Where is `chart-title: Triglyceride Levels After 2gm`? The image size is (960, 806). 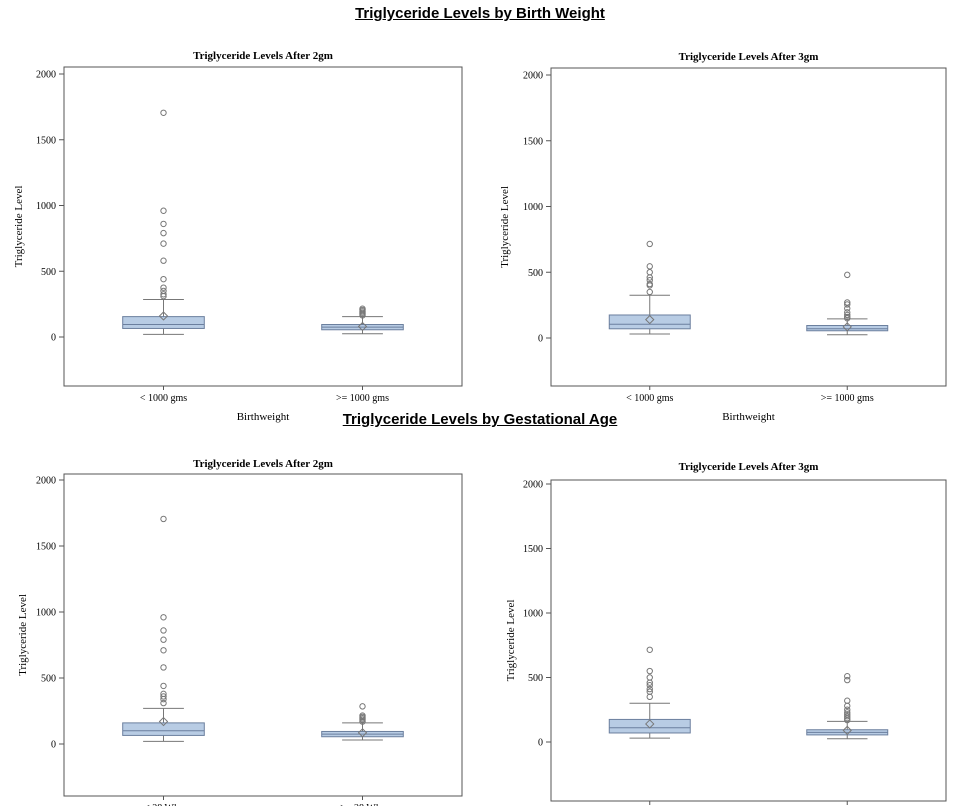
chart-title: Triglyceride Levels After 2gm is located at coordinates (263, 464).